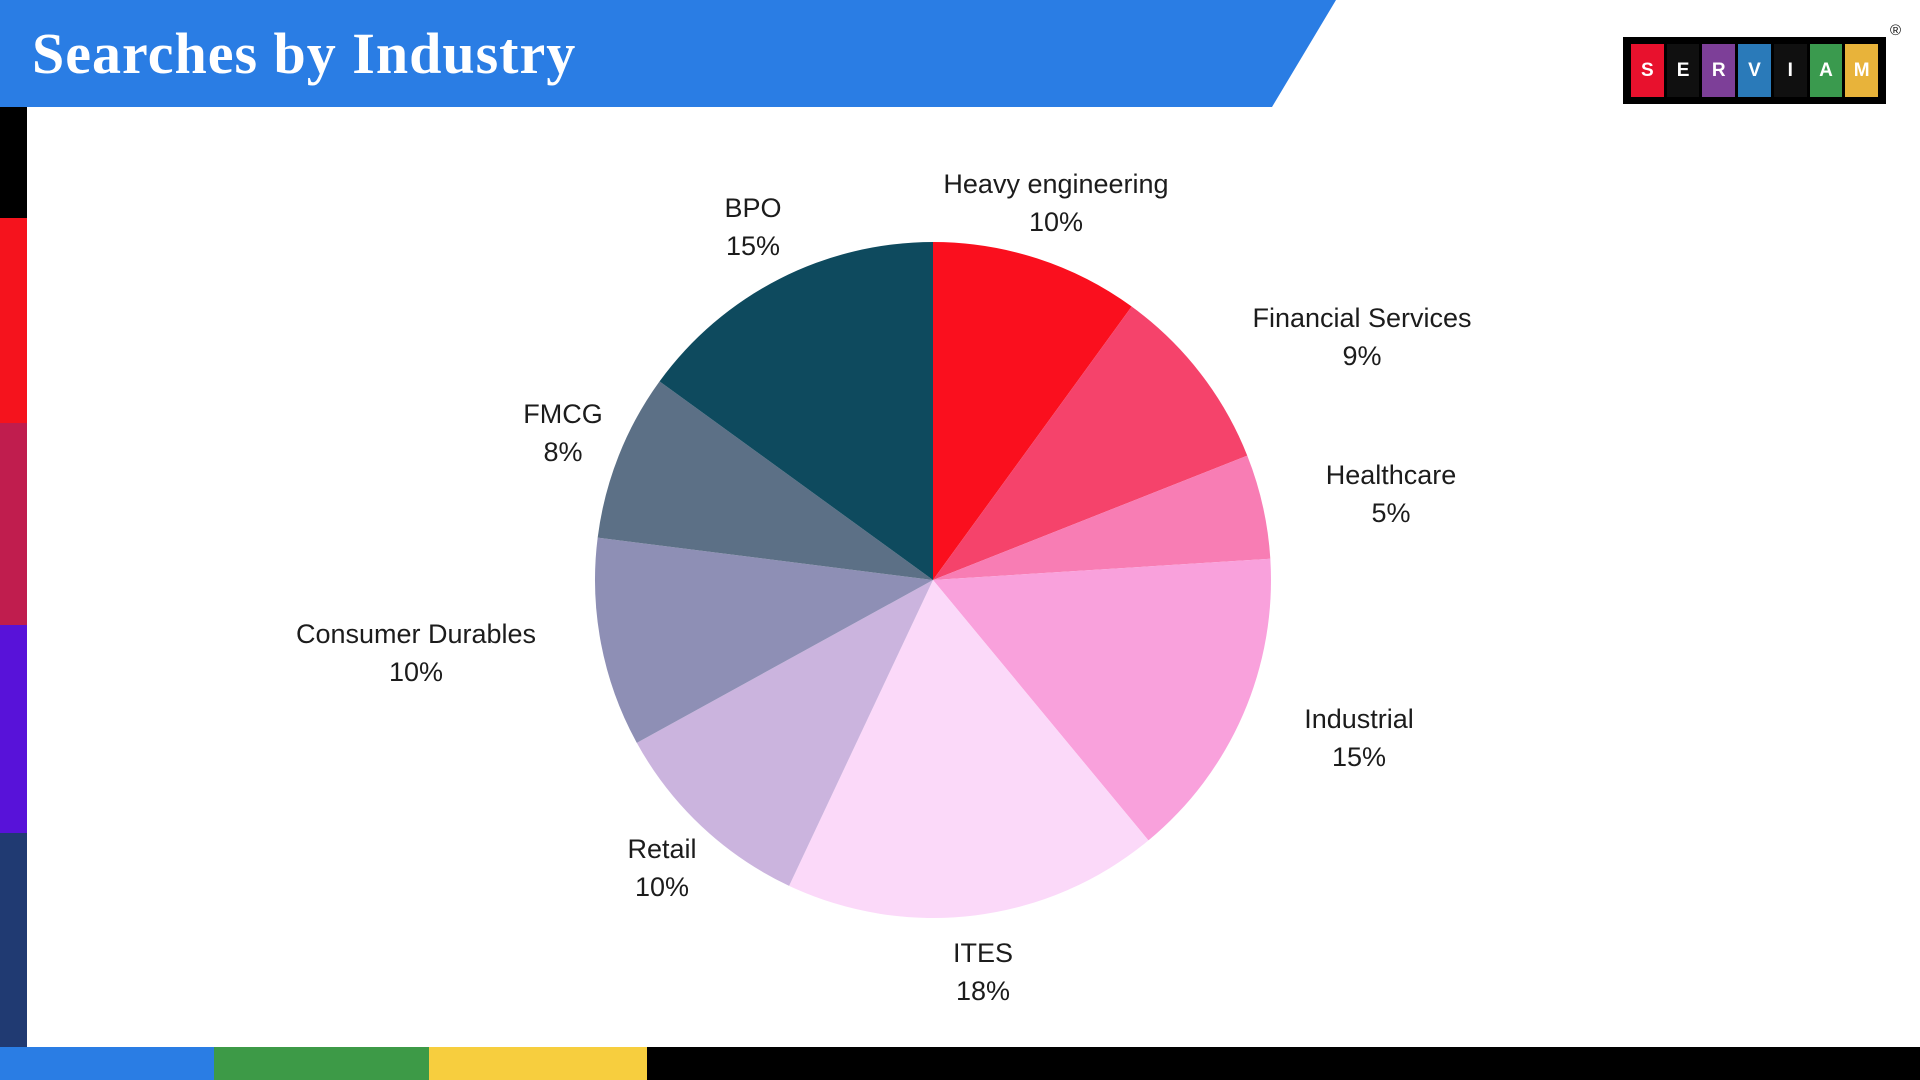 This screenshot has width=1920, height=1080. I want to click on pie-label-value: 8%, so click(563, 452).